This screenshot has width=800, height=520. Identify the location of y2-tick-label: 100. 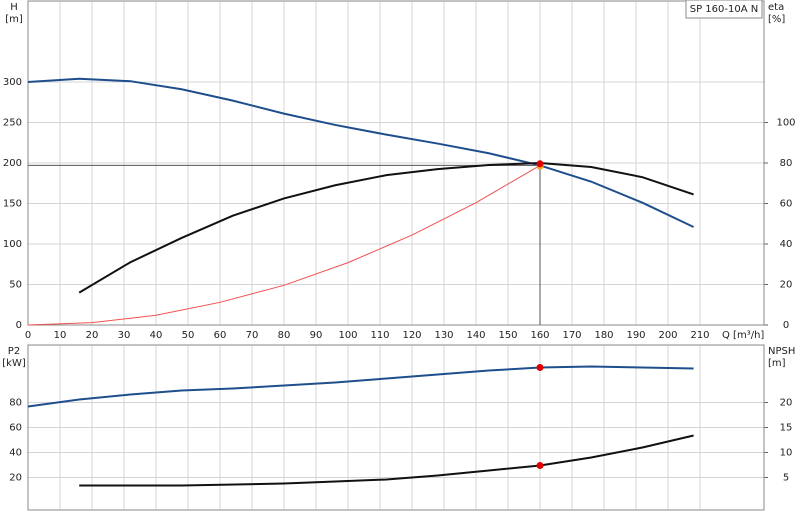
(785, 123).